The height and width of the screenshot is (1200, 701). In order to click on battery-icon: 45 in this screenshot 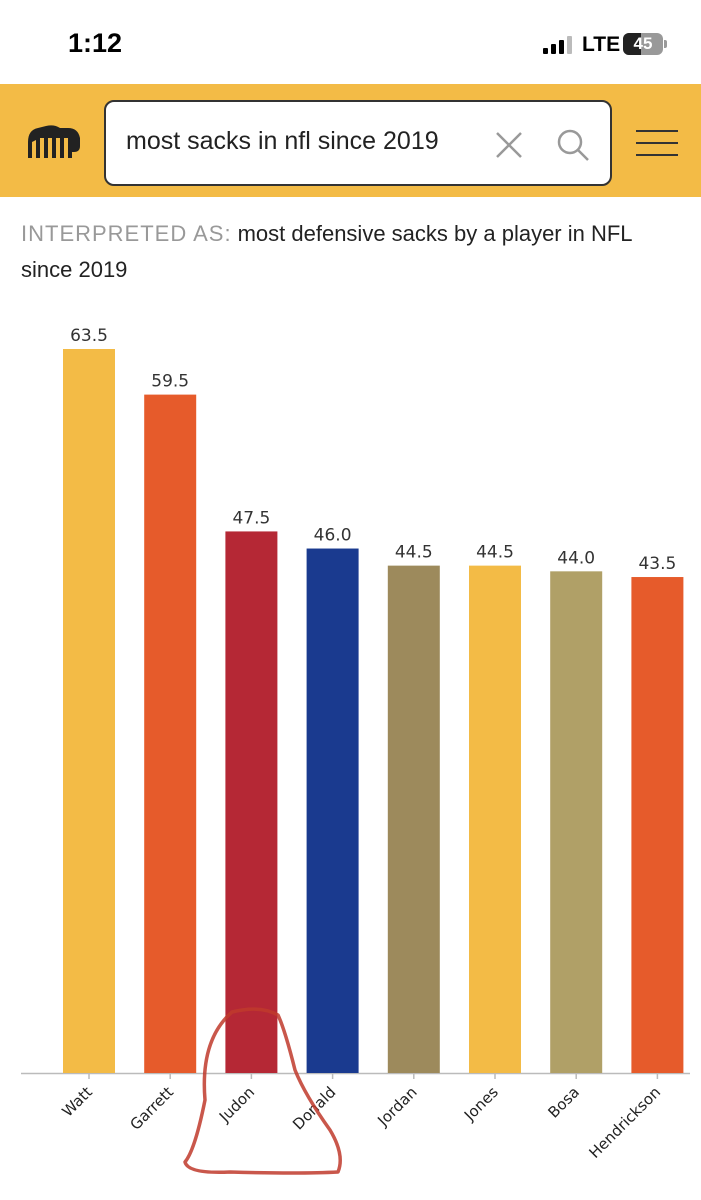, I will do `click(643, 44)`.